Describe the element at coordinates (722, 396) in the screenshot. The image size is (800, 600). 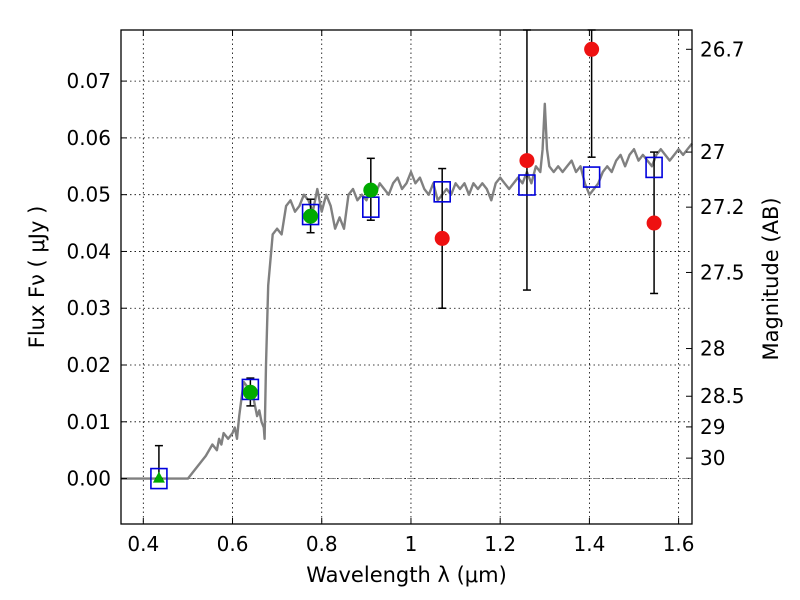
I see `y2-tick-label: 28.5` at that location.